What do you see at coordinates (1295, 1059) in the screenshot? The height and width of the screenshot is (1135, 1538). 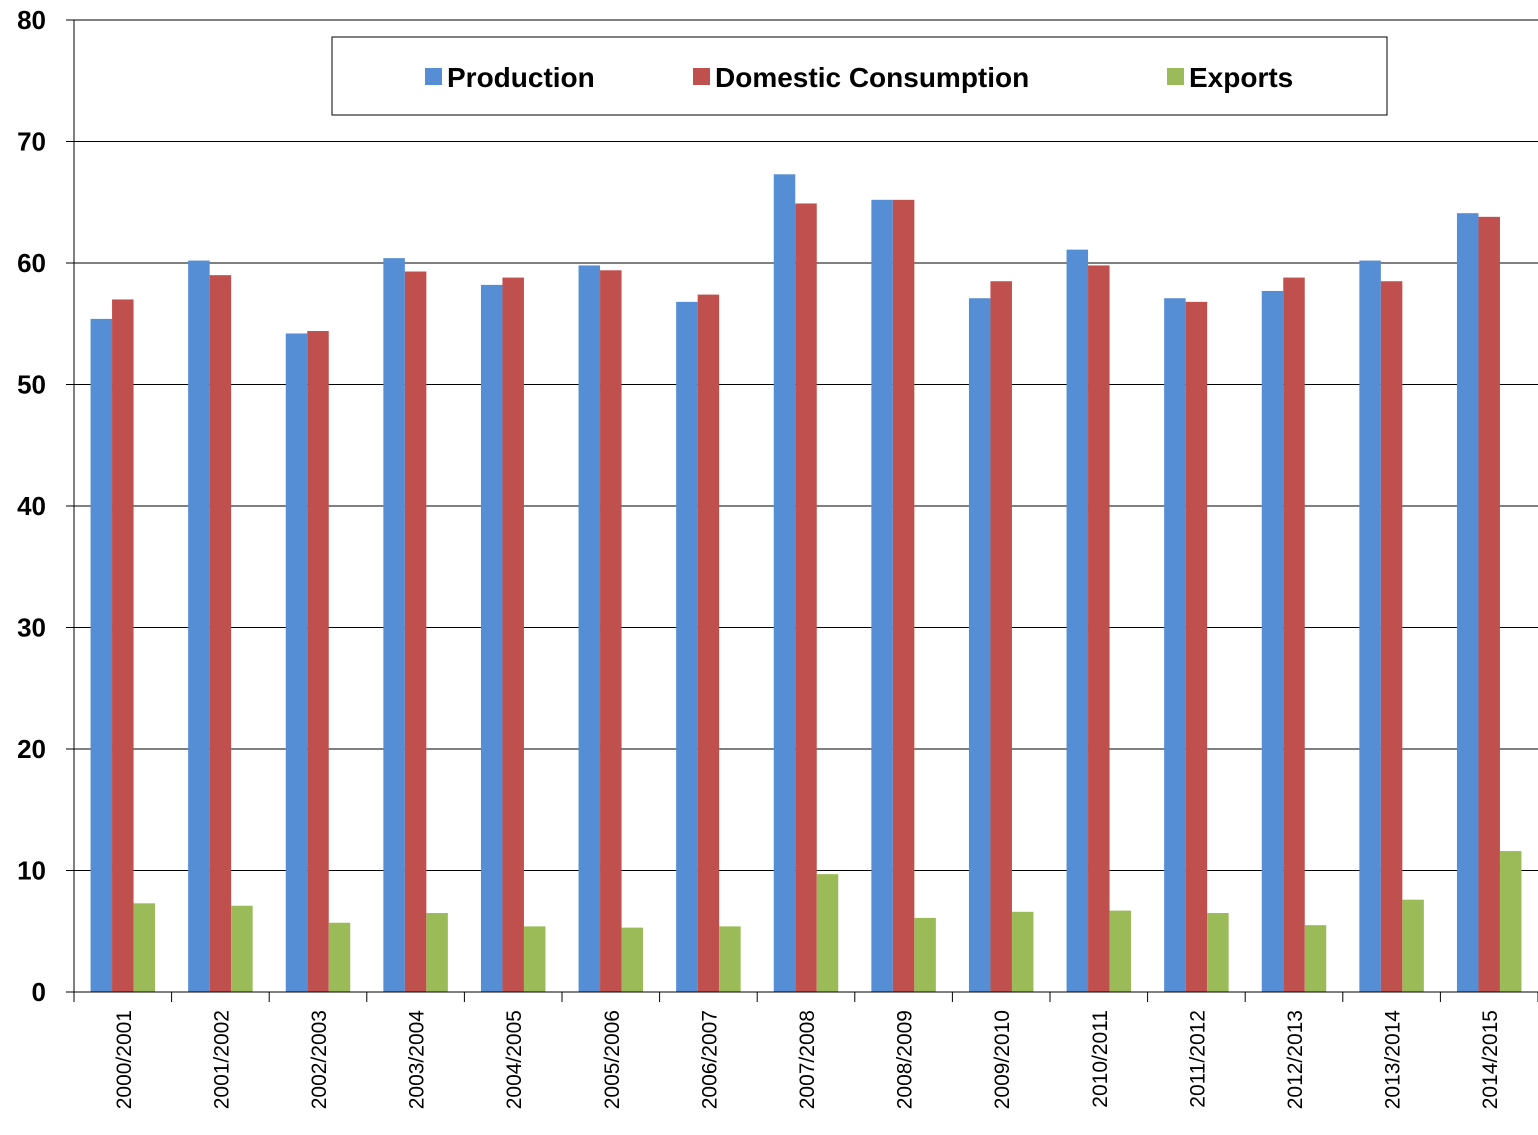 I see `x-tick-label: 2012/2013` at bounding box center [1295, 1059].